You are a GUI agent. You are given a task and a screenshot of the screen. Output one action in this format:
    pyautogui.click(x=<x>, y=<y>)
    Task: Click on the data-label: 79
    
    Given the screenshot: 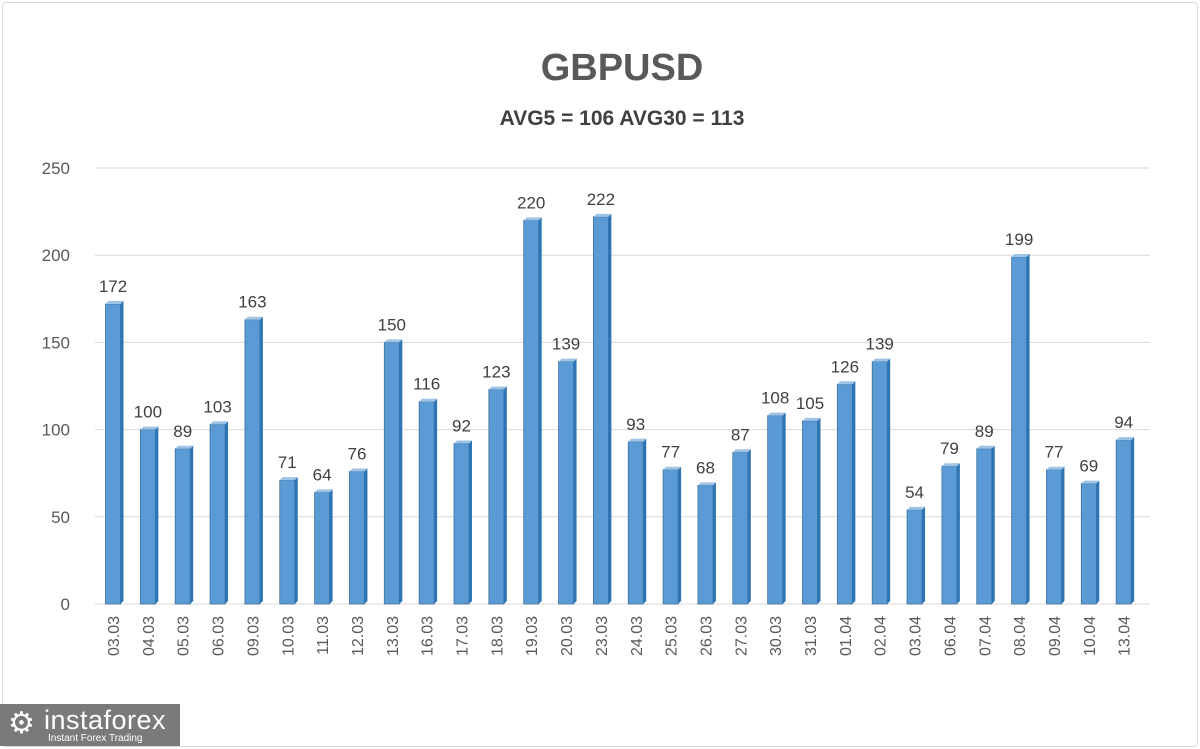 What is the action you would take?
    pyautogui.click(x=949, y=448)
    